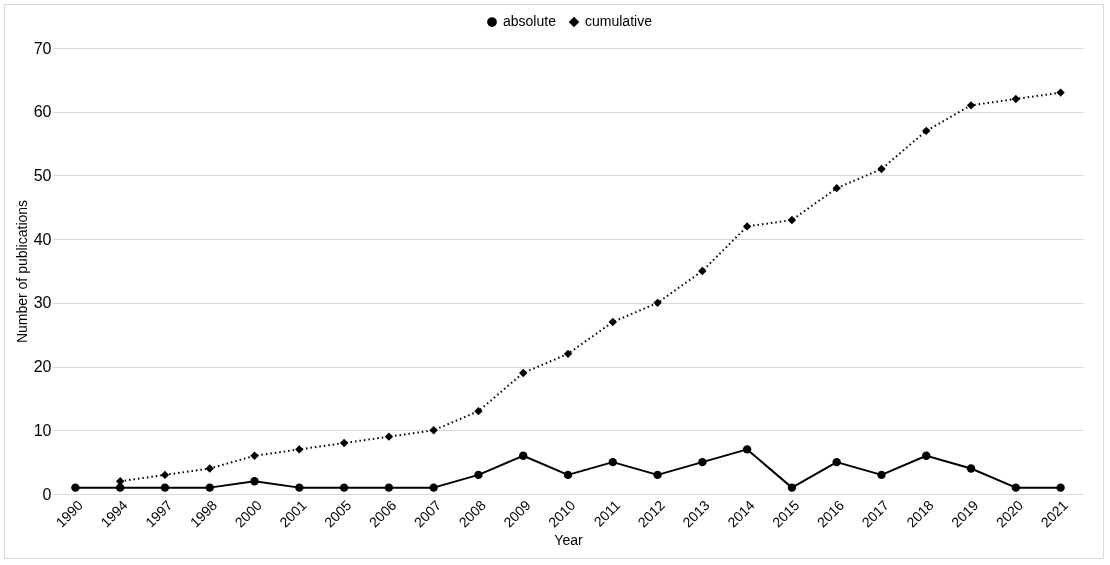  Describe the element at coordinates (42, 48) in the screenshot. I see `y-tick-label: 70` at that location.